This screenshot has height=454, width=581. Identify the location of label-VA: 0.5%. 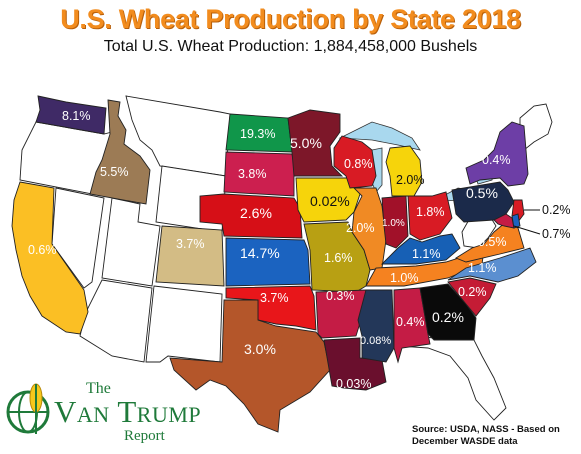
(492, 242).